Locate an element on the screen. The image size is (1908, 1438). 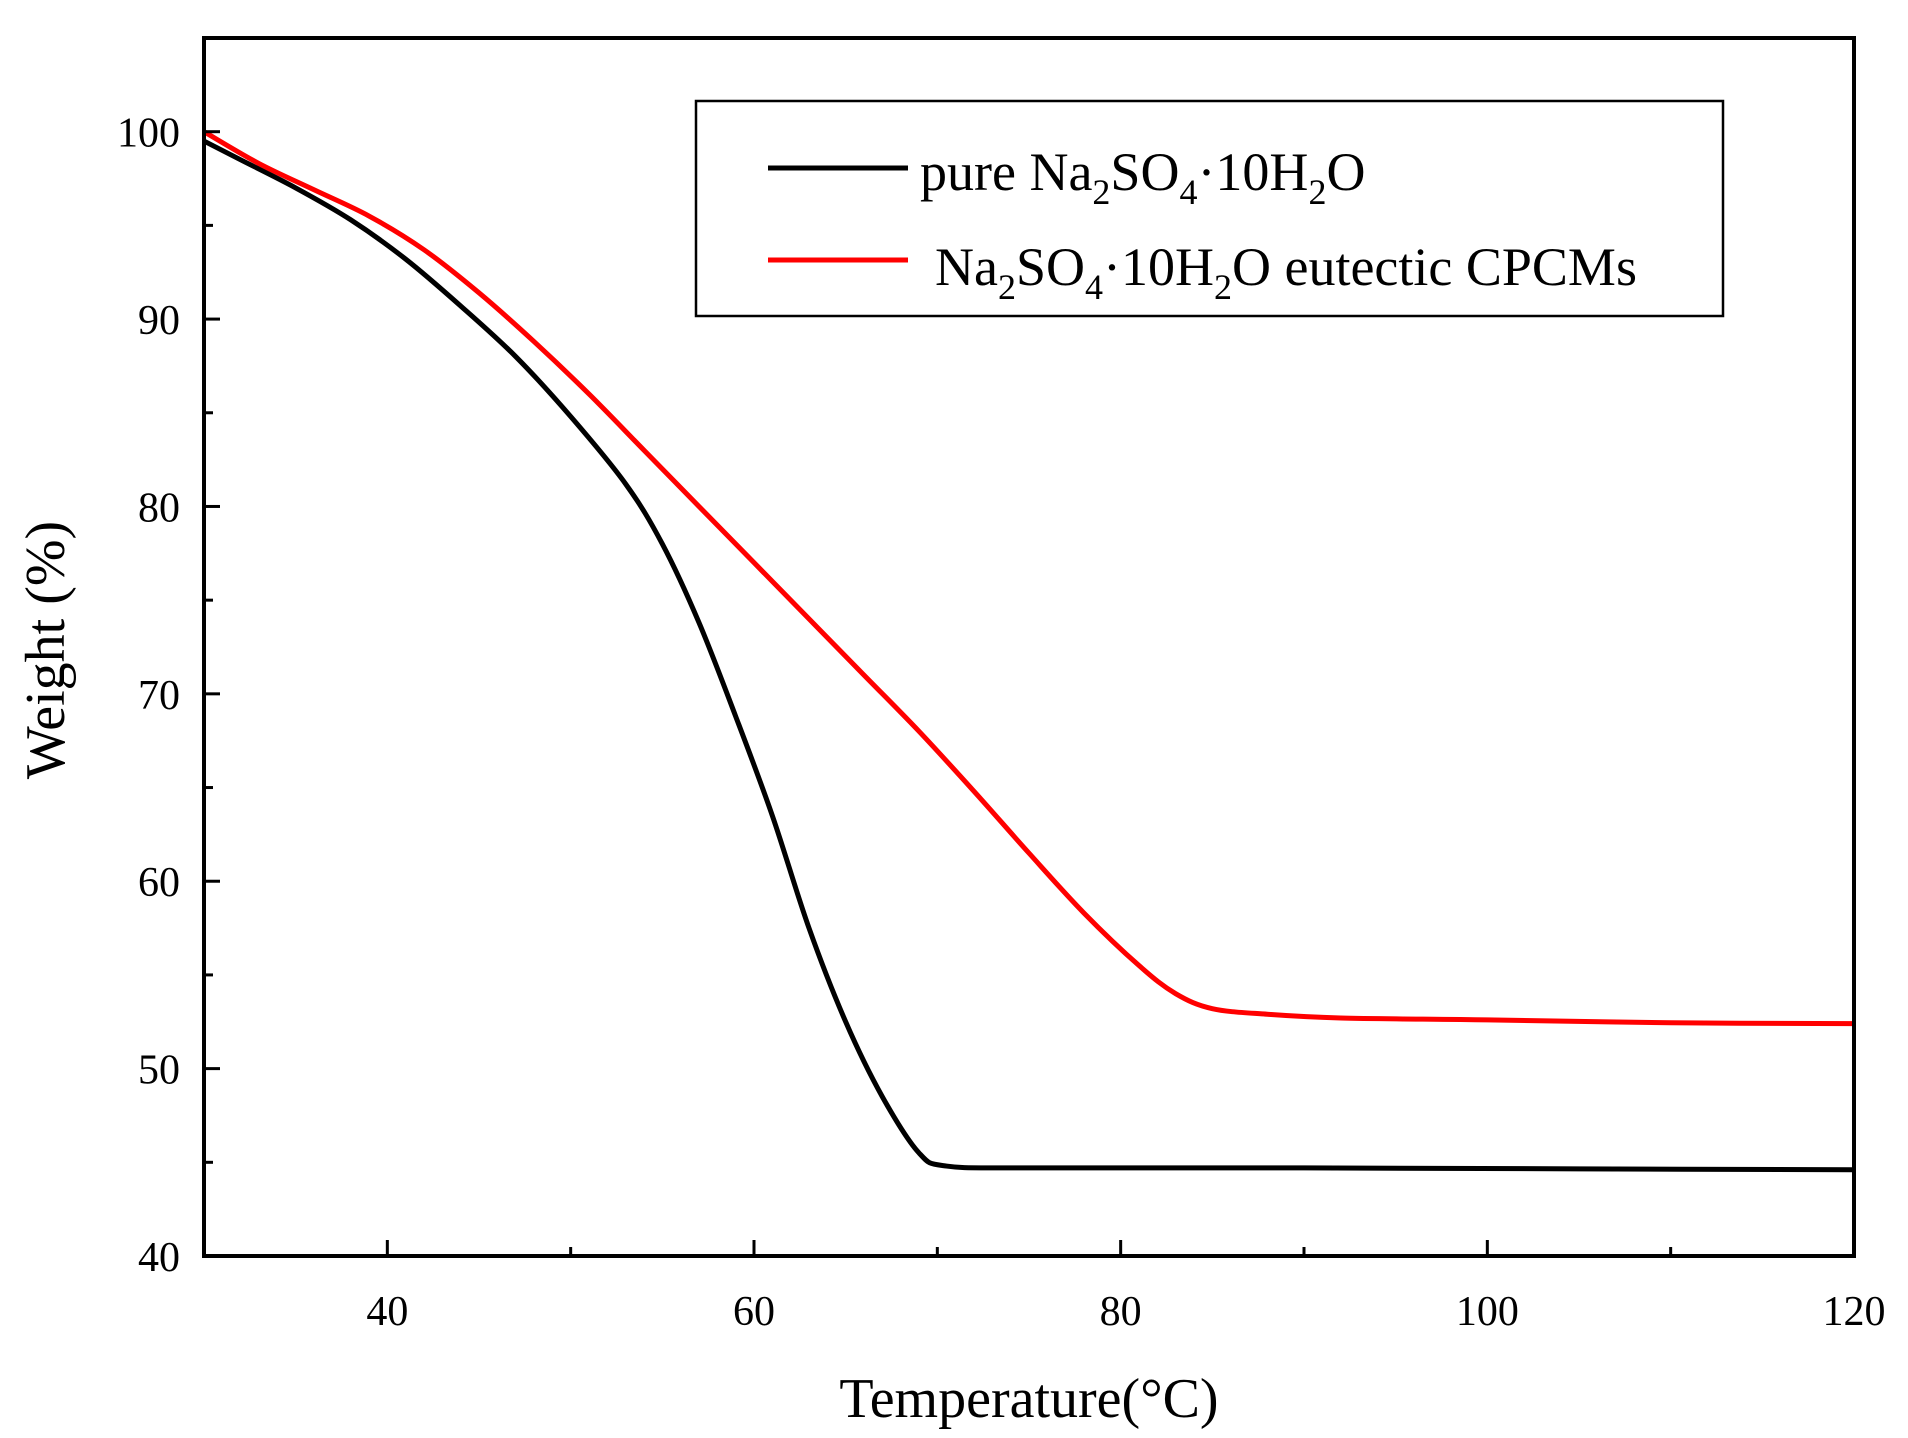
y-tick-label: 100 is located at coordinates (148, 134).